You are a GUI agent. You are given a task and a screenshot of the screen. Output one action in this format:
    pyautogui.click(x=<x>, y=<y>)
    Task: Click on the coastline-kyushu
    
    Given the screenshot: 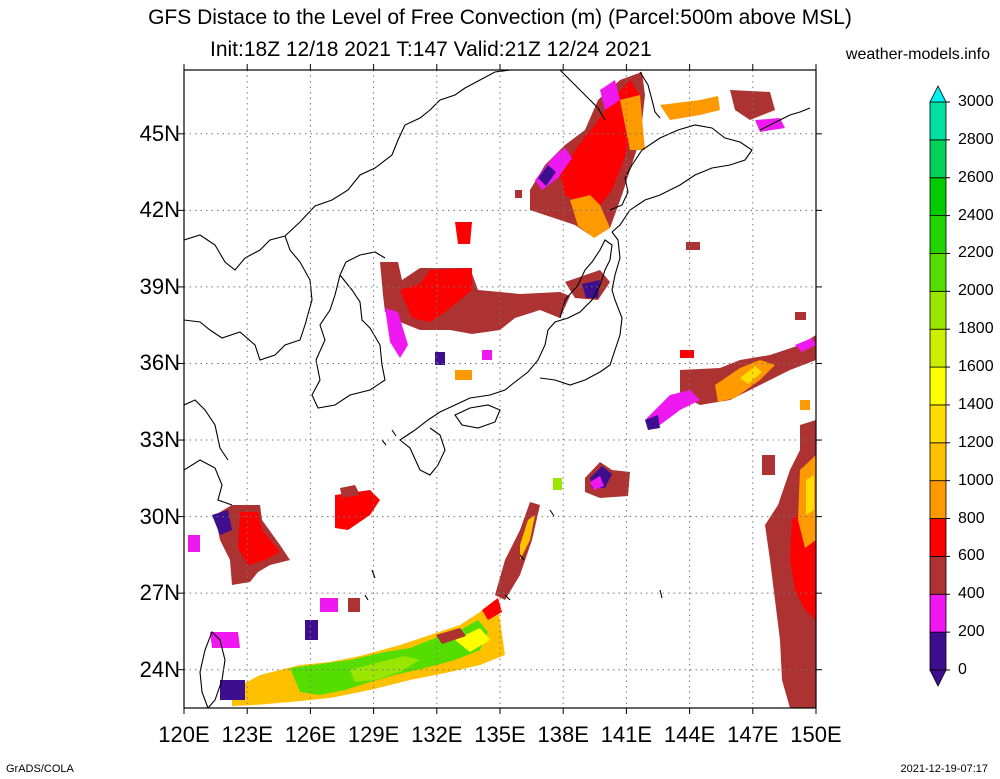 What is the action you would take?
    pyautogui.click(x=422, y=451)
    